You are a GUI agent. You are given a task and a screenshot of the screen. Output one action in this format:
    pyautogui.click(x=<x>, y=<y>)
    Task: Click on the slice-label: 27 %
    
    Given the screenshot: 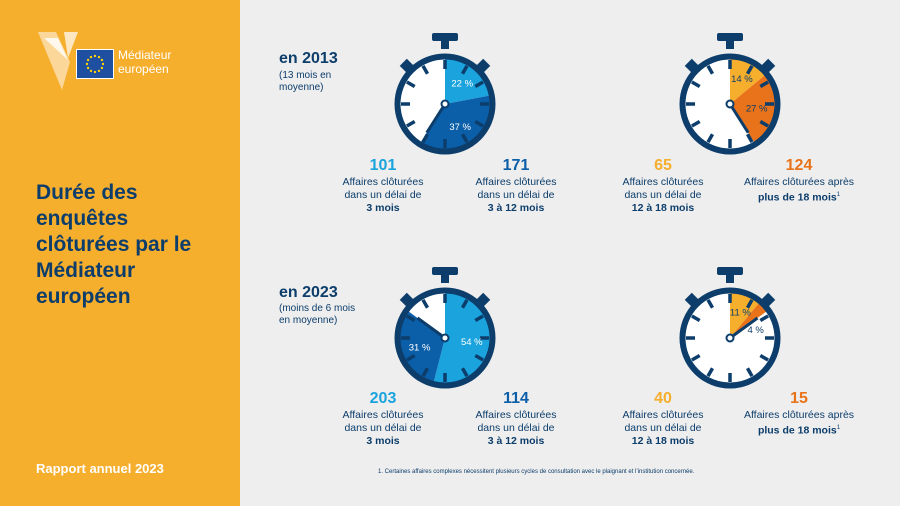 What is the action you would take?
    pyautogui.click(x=757, y=109)
    